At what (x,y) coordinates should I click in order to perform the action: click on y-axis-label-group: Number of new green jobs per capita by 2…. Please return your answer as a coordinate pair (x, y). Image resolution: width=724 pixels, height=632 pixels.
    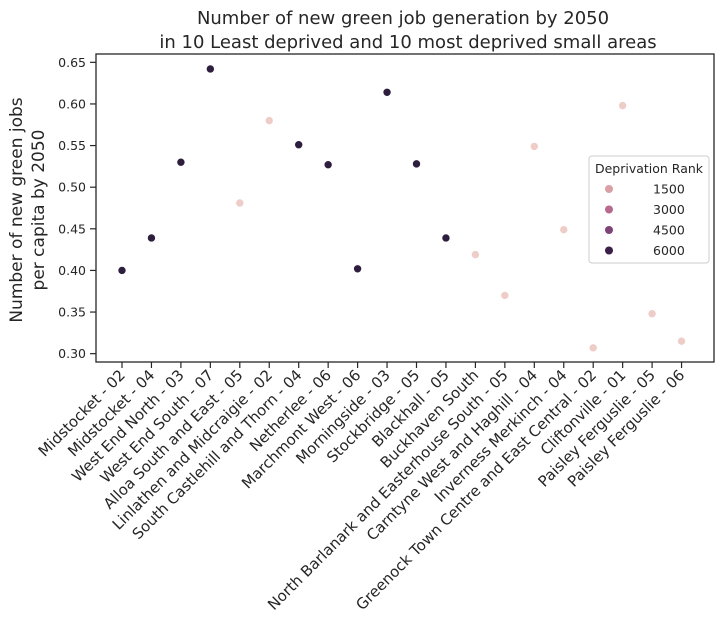
    Looking at the image, I should click on (28, 209).